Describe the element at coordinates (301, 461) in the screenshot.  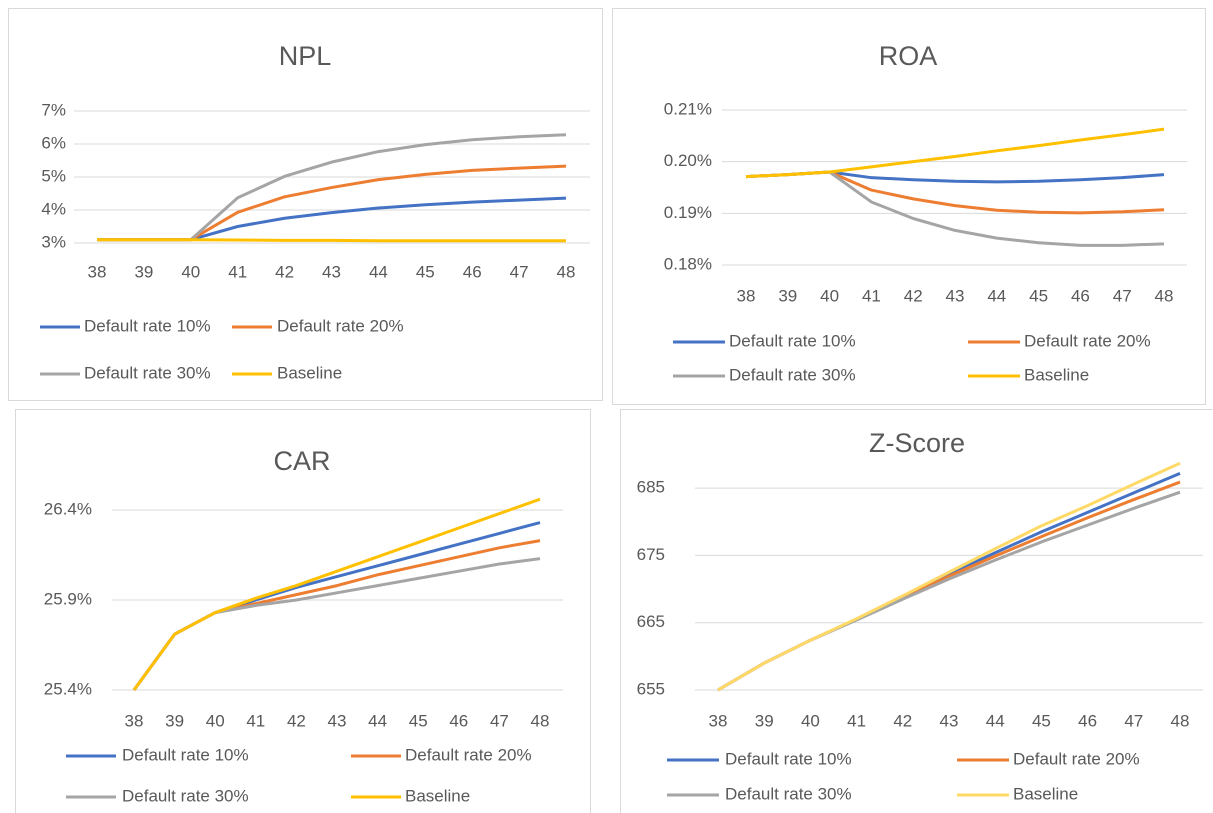
I see `chart-title: CAR` at that location.